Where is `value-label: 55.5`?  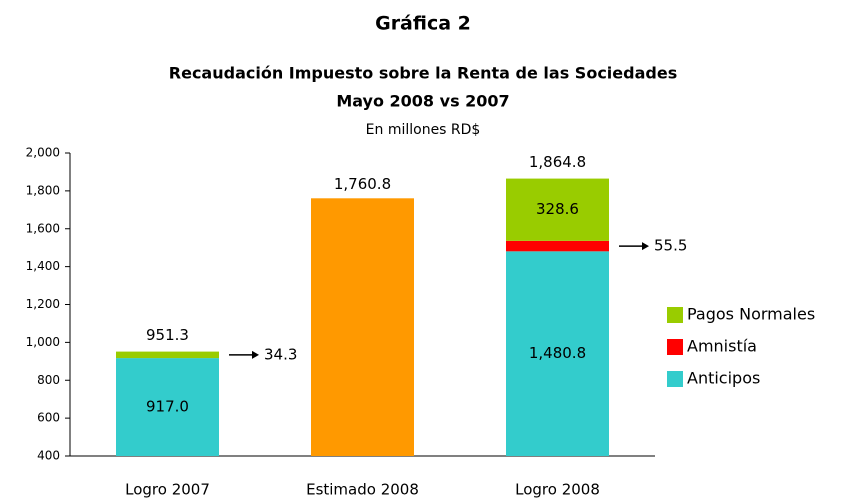
value-label: 55.5 is located at coordinates (670, 246).